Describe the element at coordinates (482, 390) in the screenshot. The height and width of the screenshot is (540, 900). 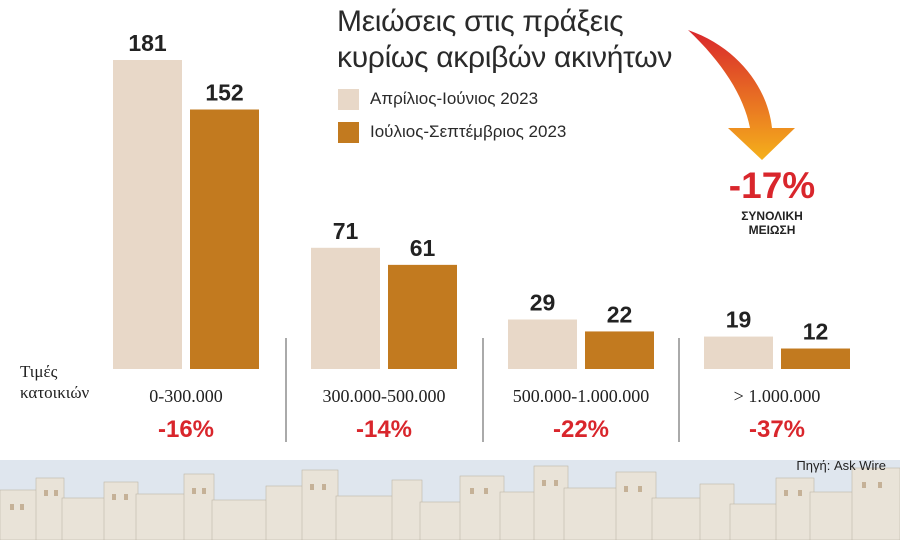
I see `group-dividers` at that location.